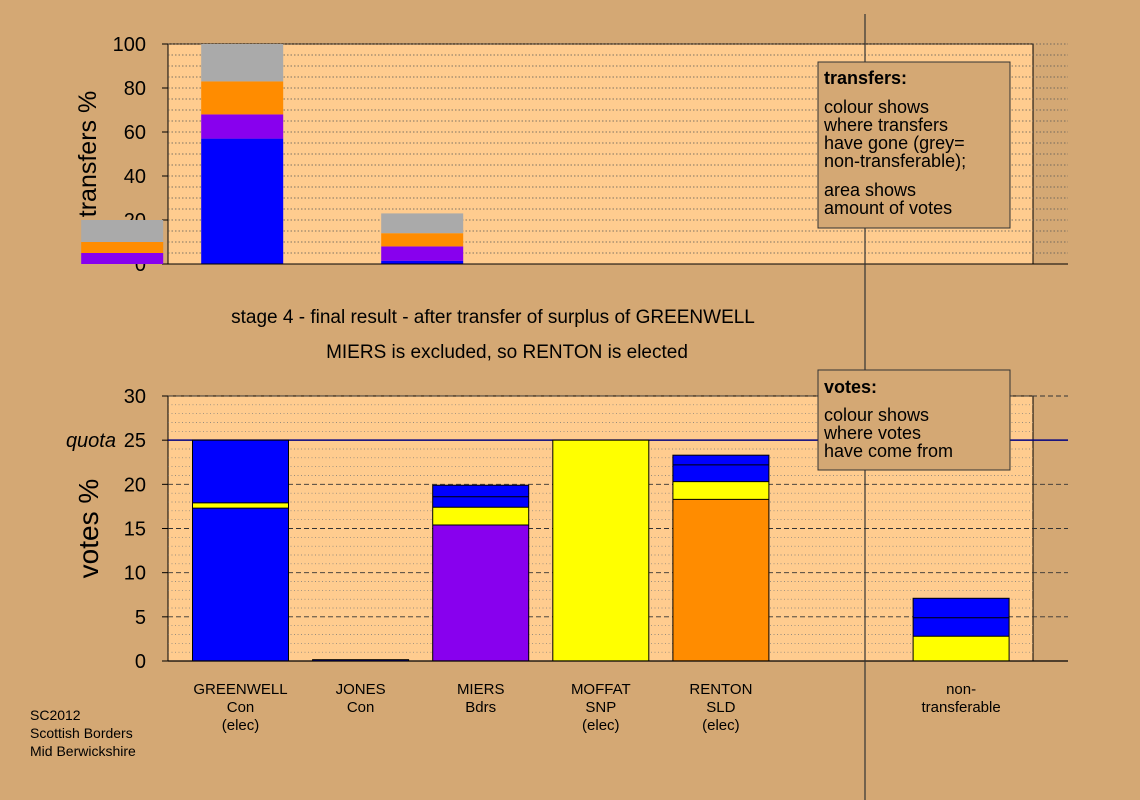 Image resolution: width=1140 pixels, height=800 pixels. Describe the element at coordinates (135, 177) in the screenshot. I see `transfers-ytick-label: 40` at that location.